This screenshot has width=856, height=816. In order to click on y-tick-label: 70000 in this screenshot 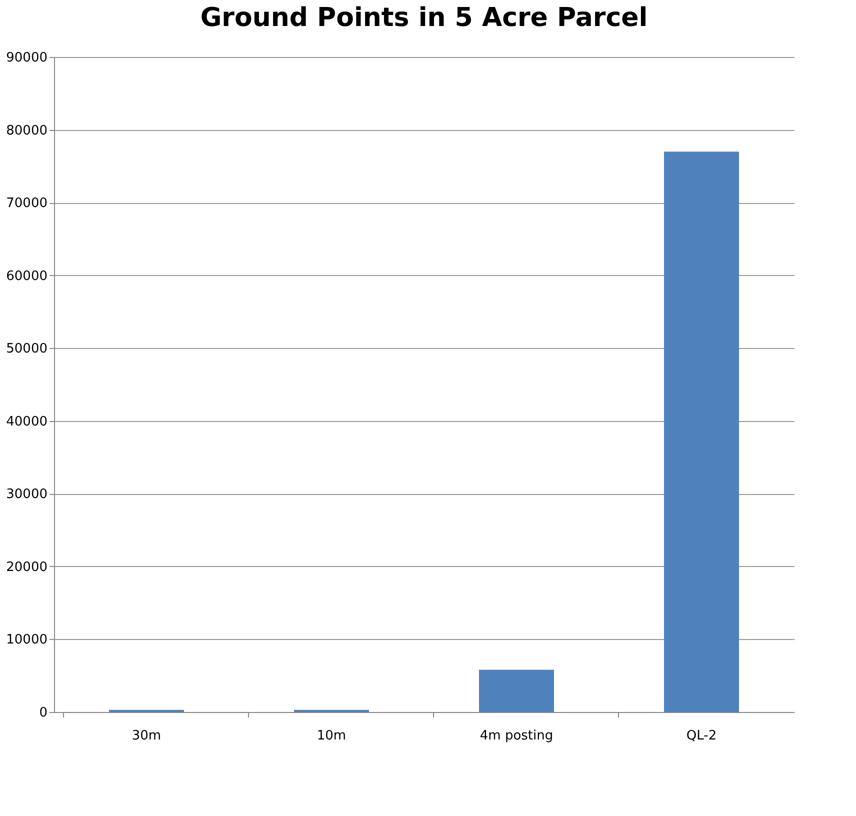, I will do `click(27, 204)`.